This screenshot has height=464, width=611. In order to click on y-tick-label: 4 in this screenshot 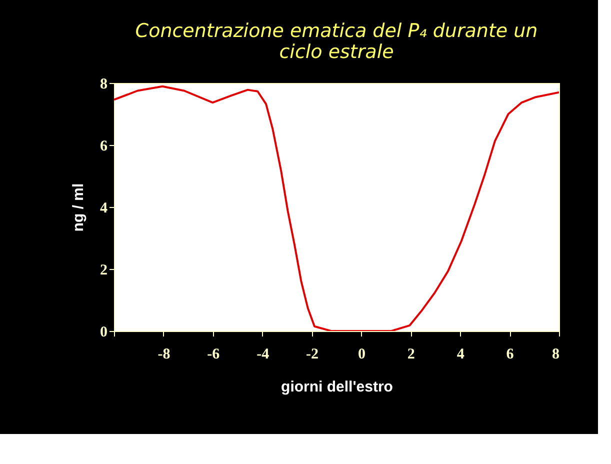, I will do `click(104, 208)`.